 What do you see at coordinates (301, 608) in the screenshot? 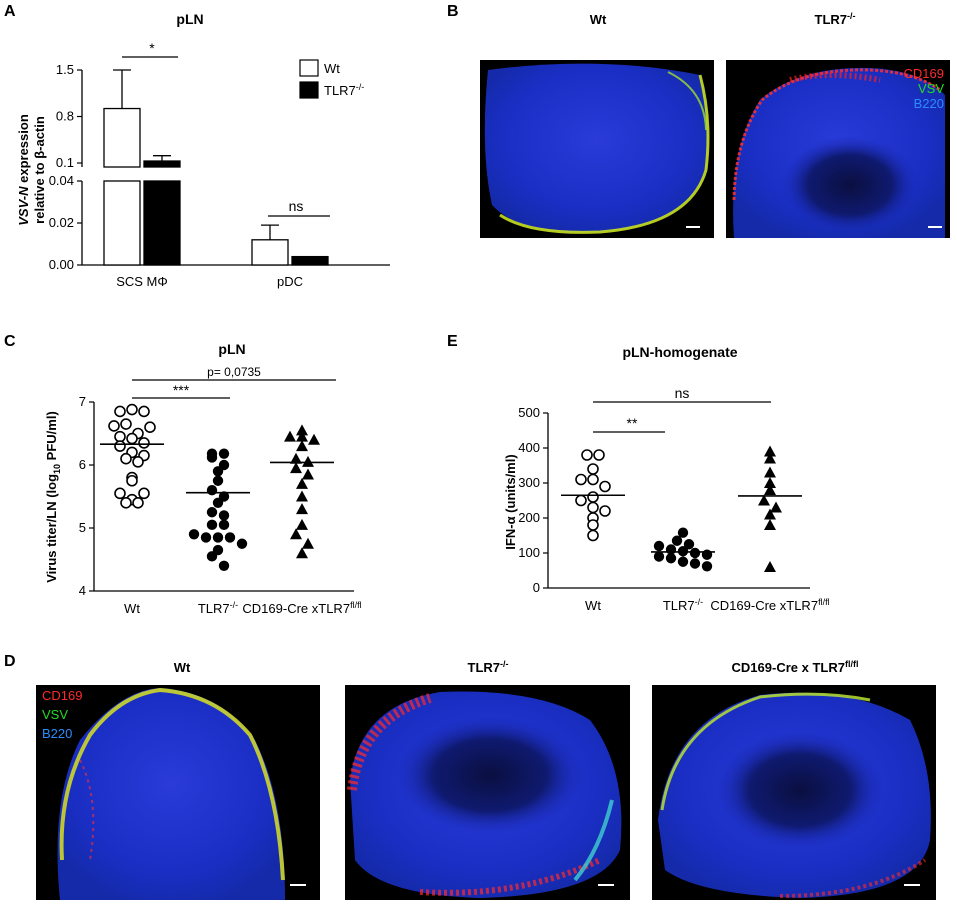
I see `x-category-label: CD169-Cre xTLR7fl/fl` at bounding box center [301, 608].